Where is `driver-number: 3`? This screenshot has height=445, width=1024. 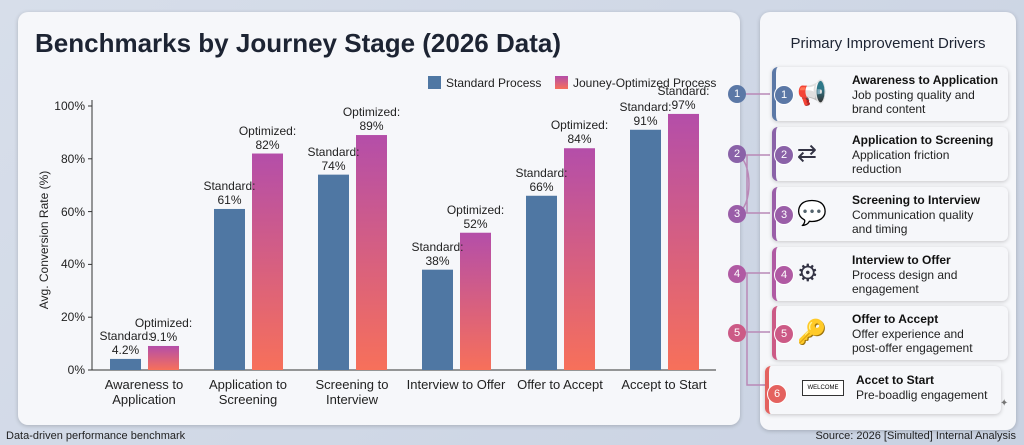 driver-number: 3 is located at coordinates (784, 215).